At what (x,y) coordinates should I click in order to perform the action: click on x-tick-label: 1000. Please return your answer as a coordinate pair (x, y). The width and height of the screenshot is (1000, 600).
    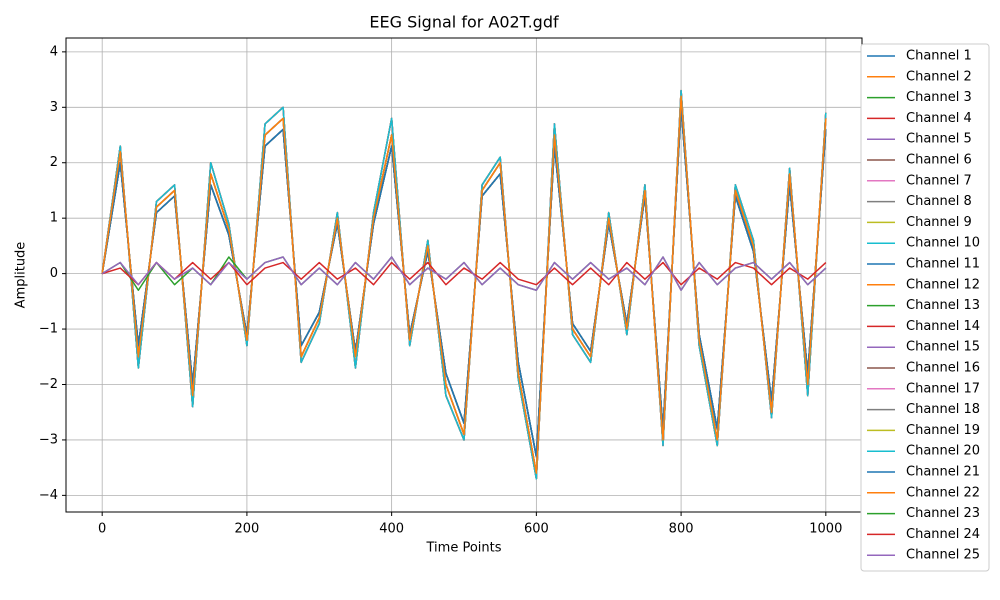
    Looking at the image, I should click on (825, 529).